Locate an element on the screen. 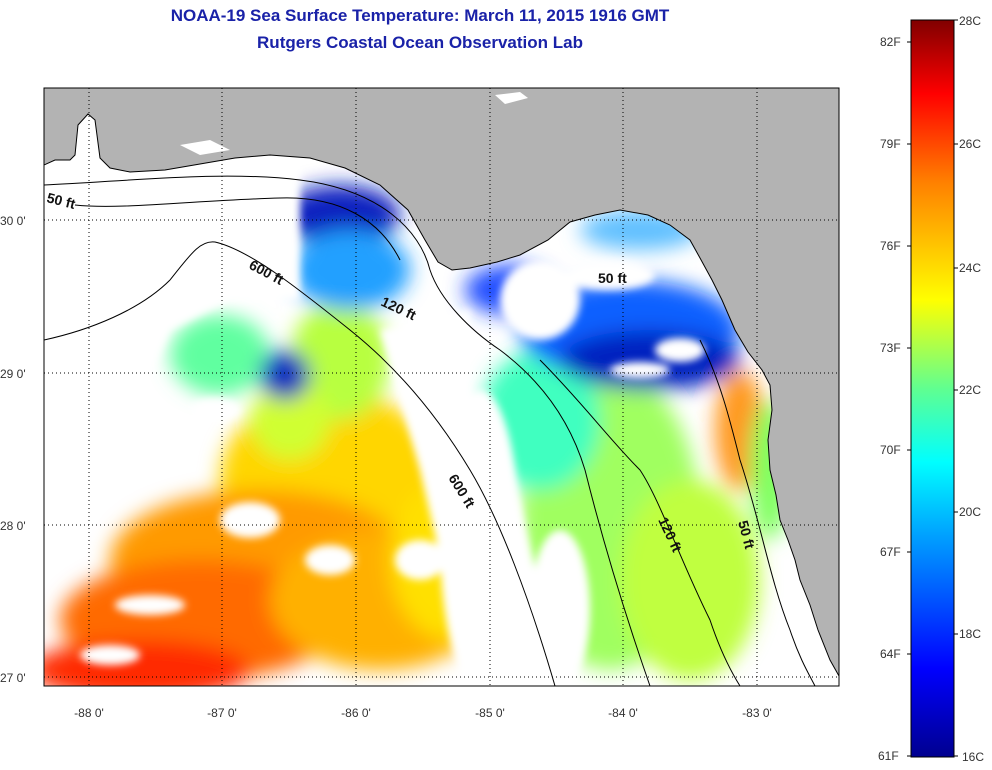  colorbar is located at coordinates (932, 388).